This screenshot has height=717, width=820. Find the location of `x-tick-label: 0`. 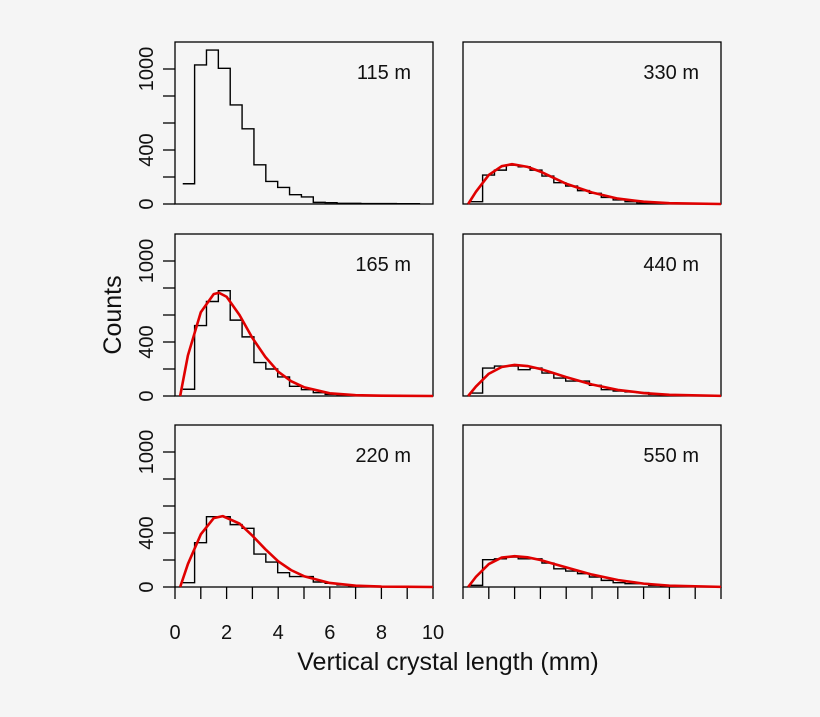

x-tick-label: 0 is located at coordinates (174, 633).